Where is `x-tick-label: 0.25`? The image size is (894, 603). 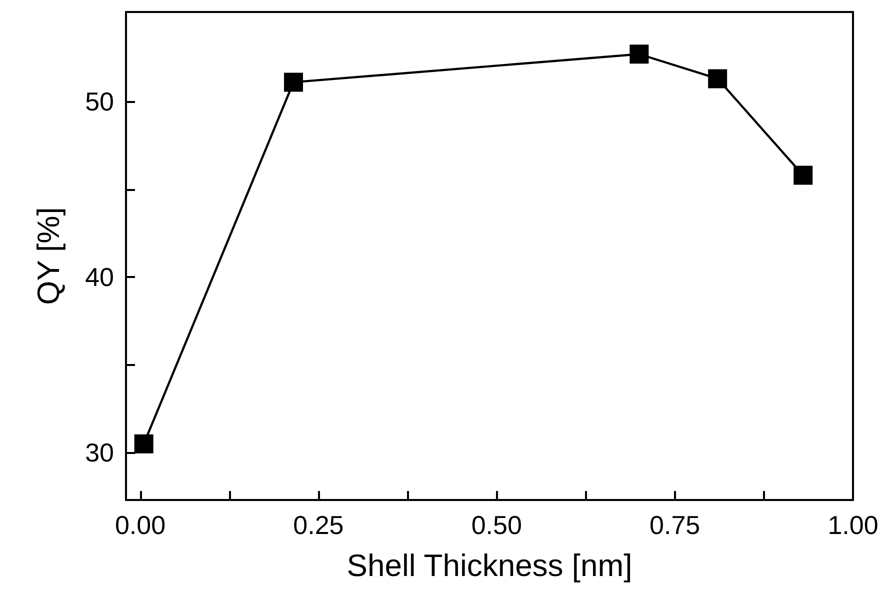 x-tick-label: 0.25 is located at coordinates (318, 525).